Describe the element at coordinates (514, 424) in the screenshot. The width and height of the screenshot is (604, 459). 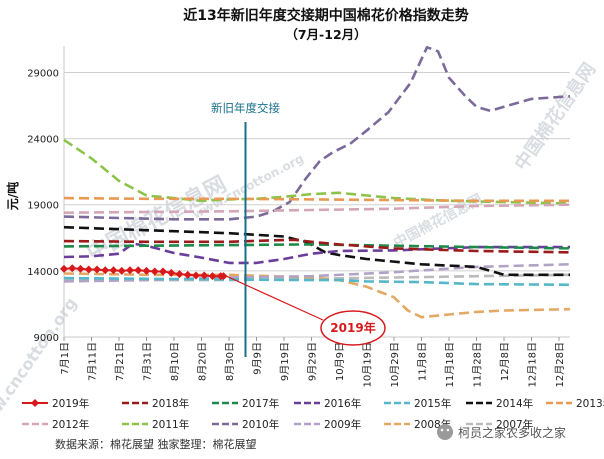
I see `legend-label: 2007年` at that location.